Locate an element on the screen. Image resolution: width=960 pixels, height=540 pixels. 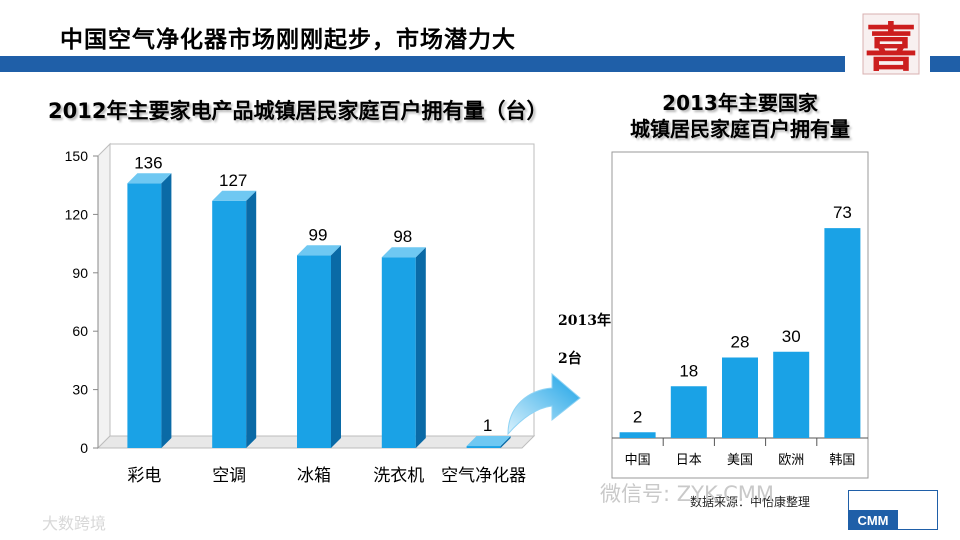
source-note: 数据来源：中怡康整理 is located at coordinates (750, 502).